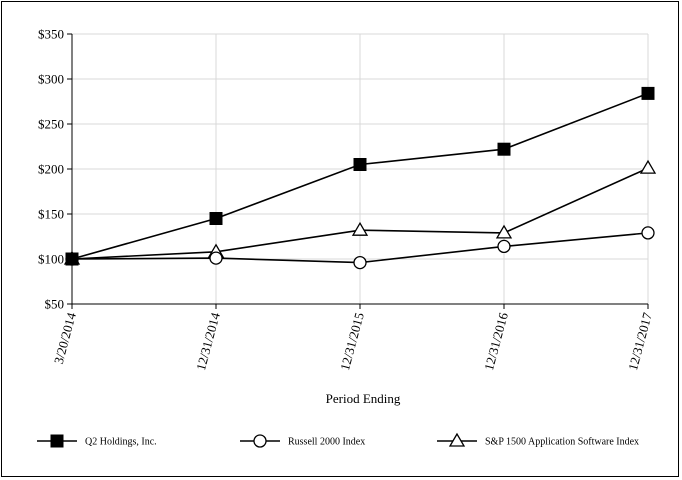 The height and width of the screenshot is (480, 682). I want to click on y-tick-label: $350, so click(51, 34).